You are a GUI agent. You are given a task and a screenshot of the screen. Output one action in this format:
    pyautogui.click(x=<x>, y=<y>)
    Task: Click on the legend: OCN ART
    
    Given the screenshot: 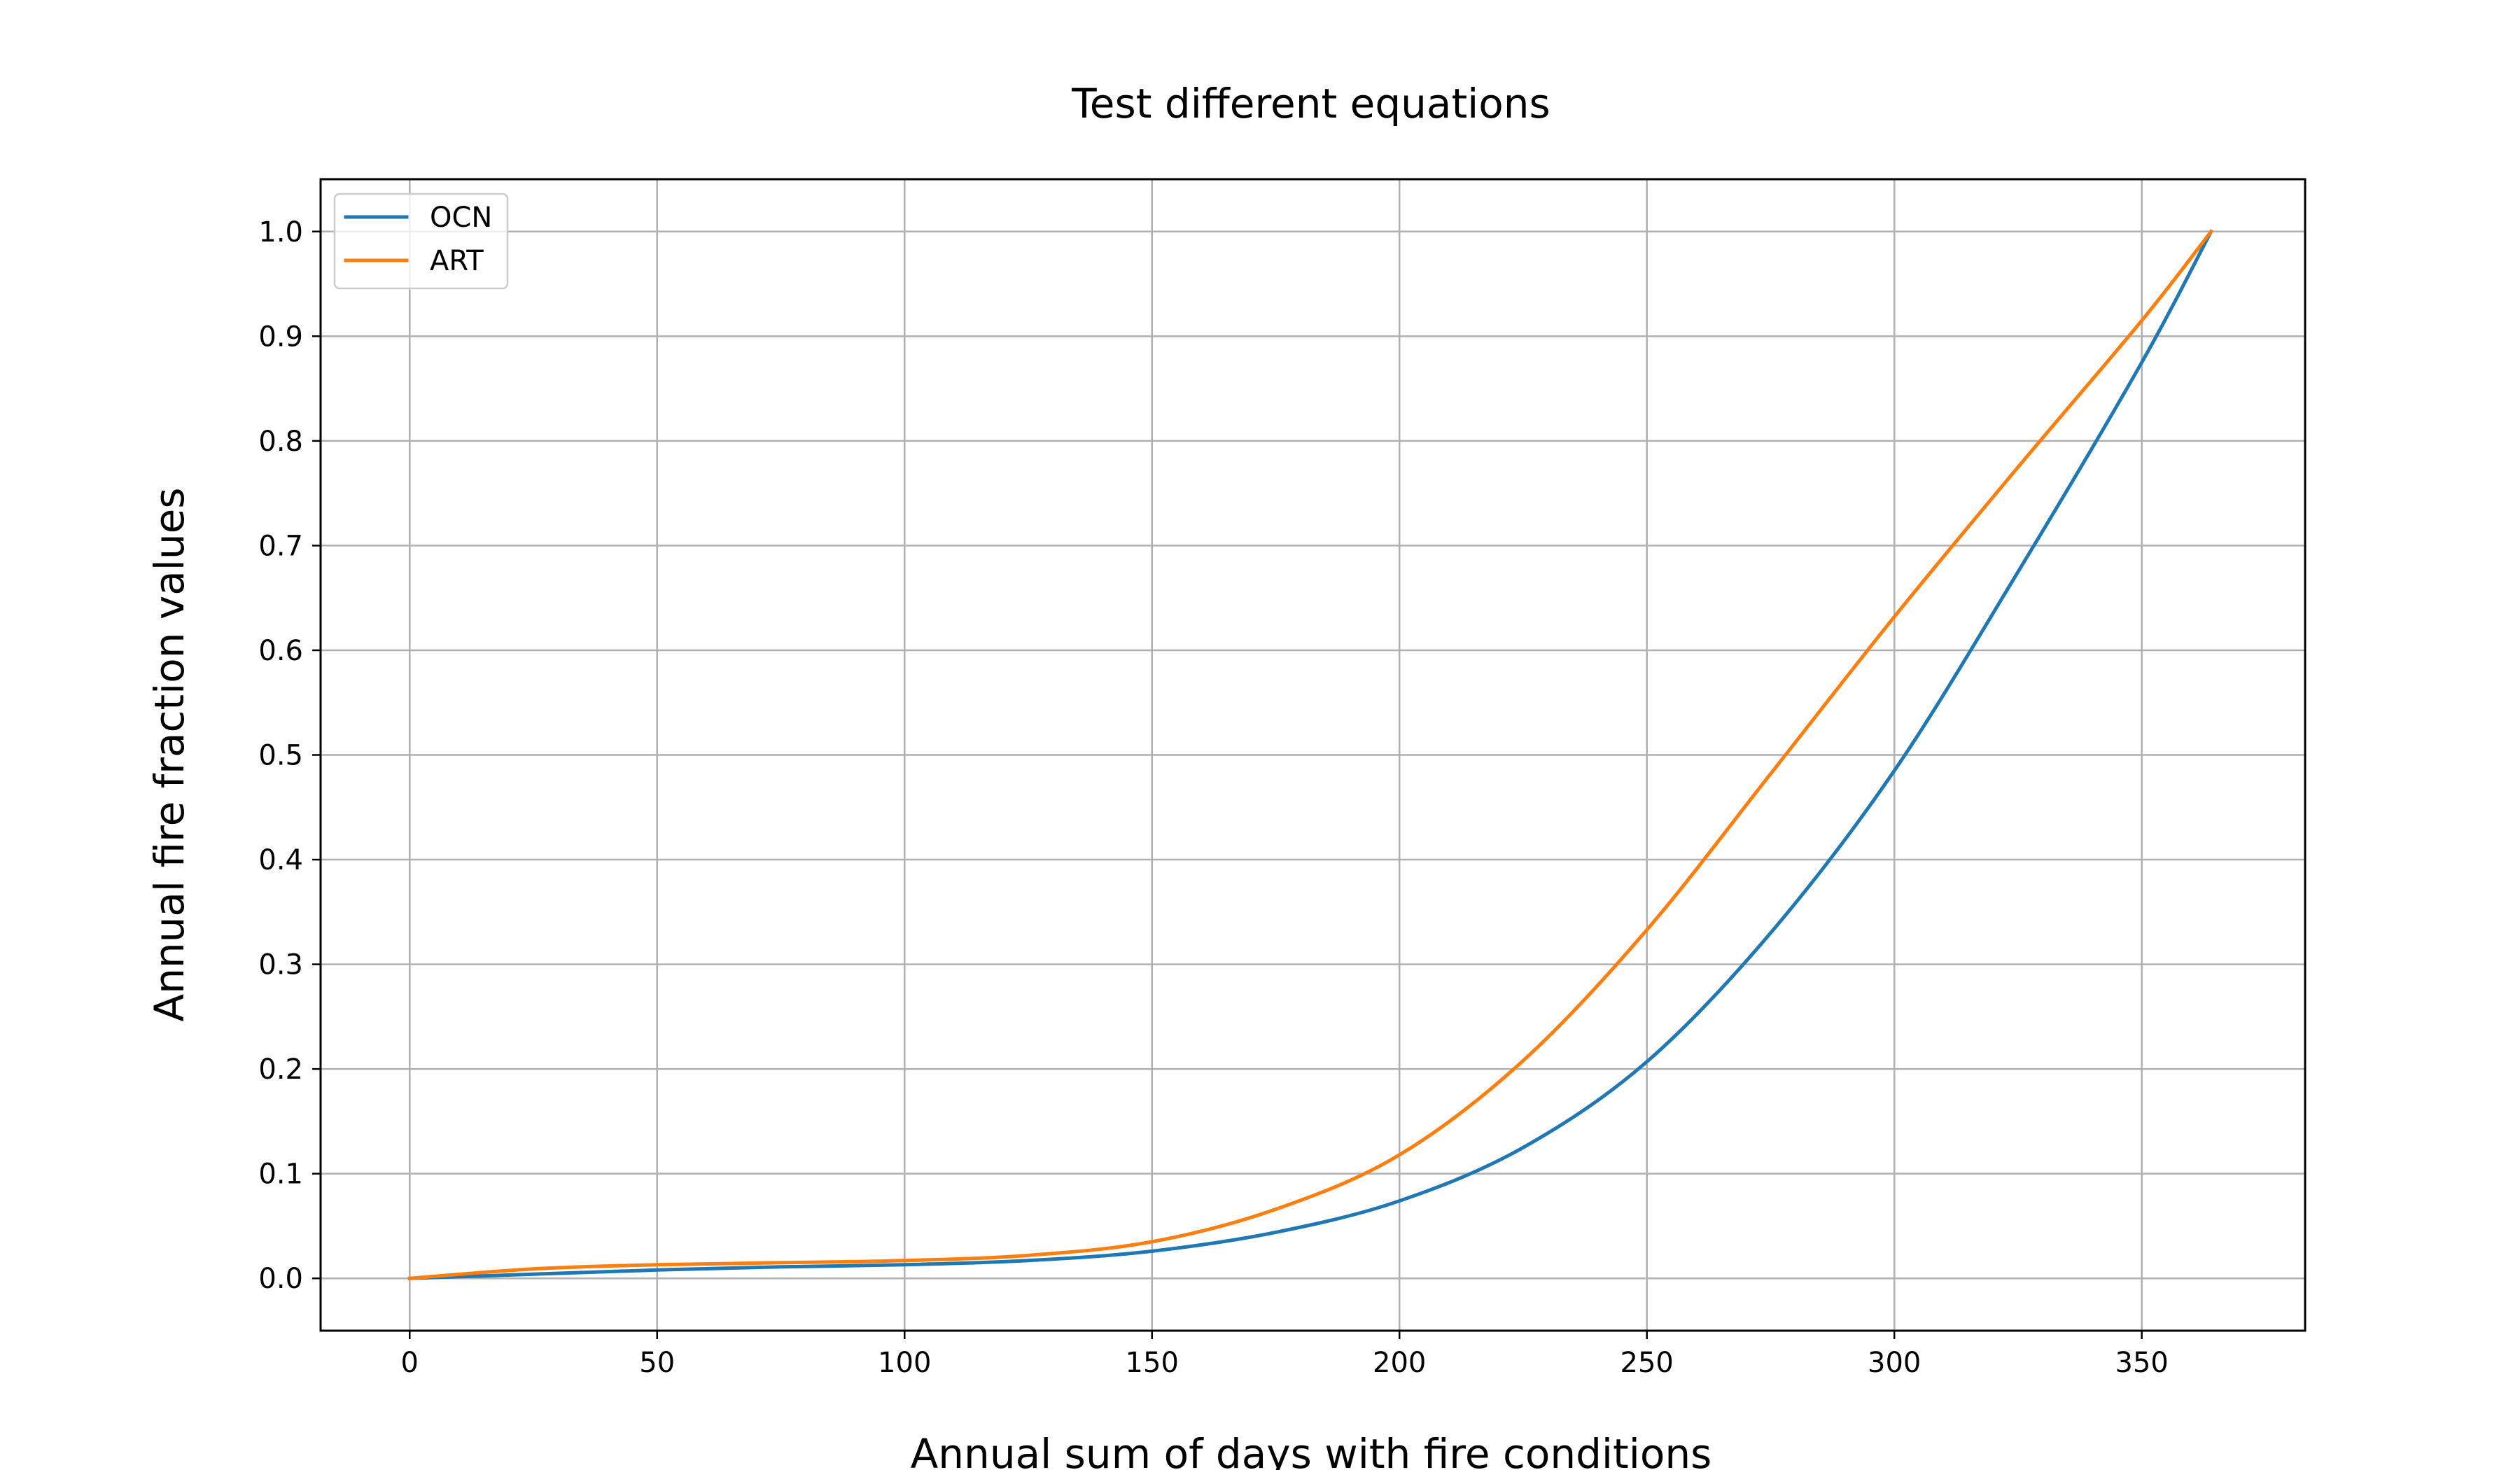 What is the action you would take?
    pyautogui.click(x=421, y=241)
    